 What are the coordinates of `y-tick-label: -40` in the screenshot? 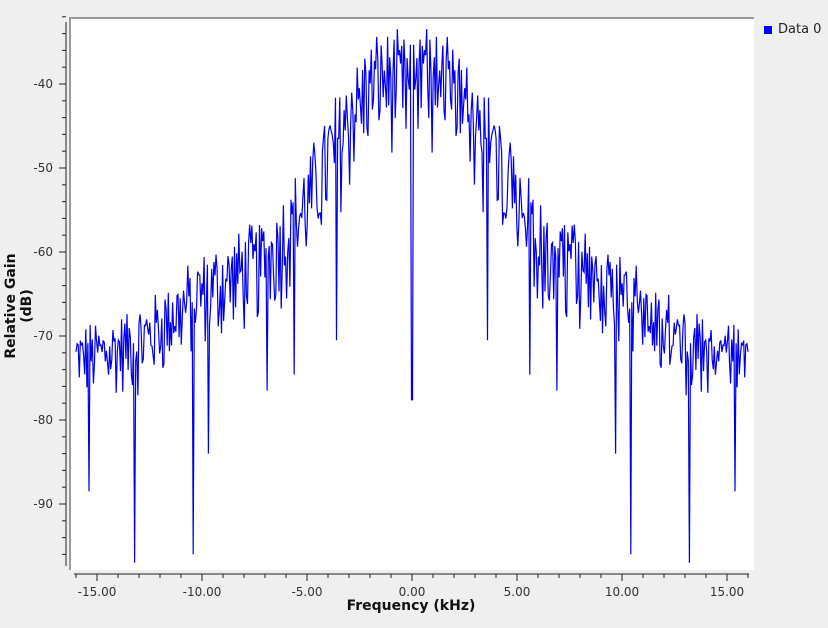 It's located at (43, 84).